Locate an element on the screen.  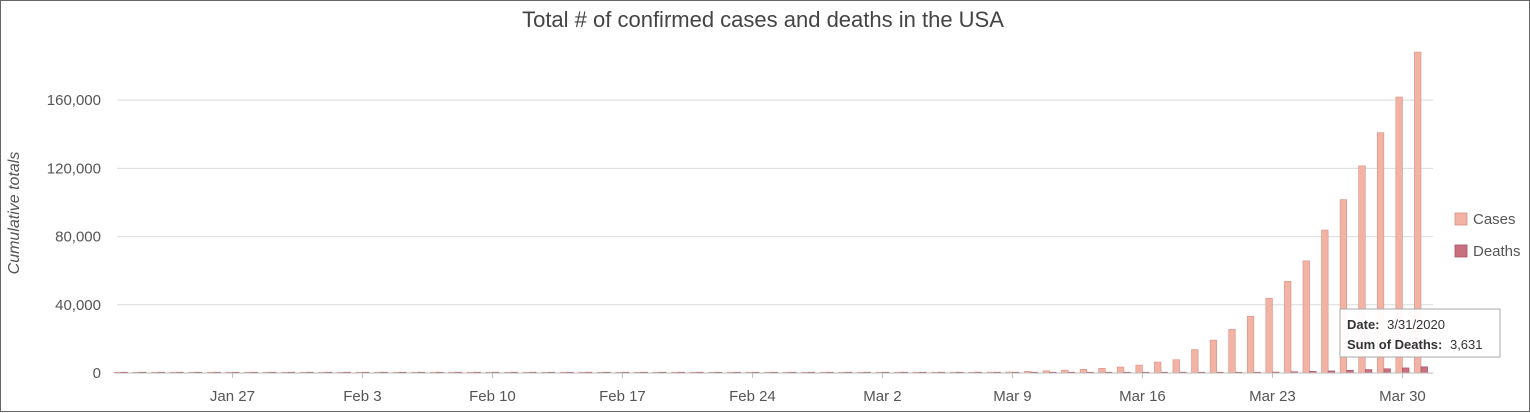
legend-swatch-deaths is located at coordinates (1461, 251).